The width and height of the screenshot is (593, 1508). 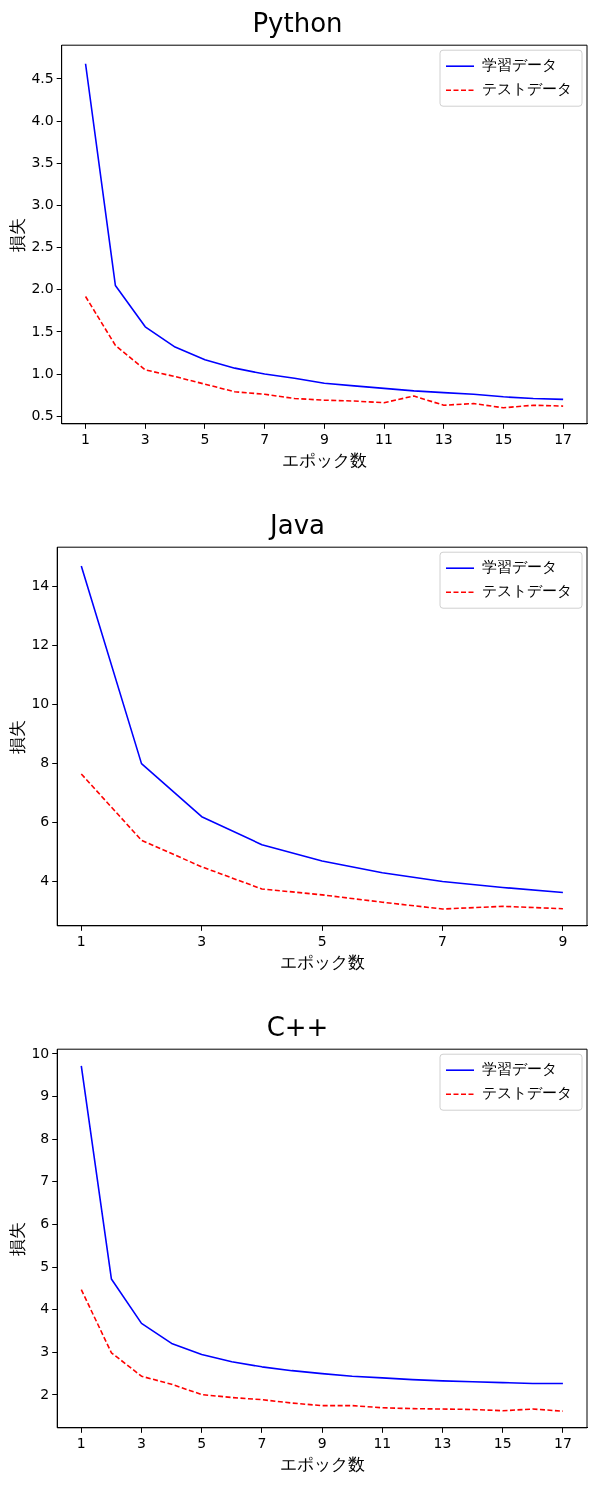 I want to click on y-tick-label: 2, so click(x=45, y=1393).